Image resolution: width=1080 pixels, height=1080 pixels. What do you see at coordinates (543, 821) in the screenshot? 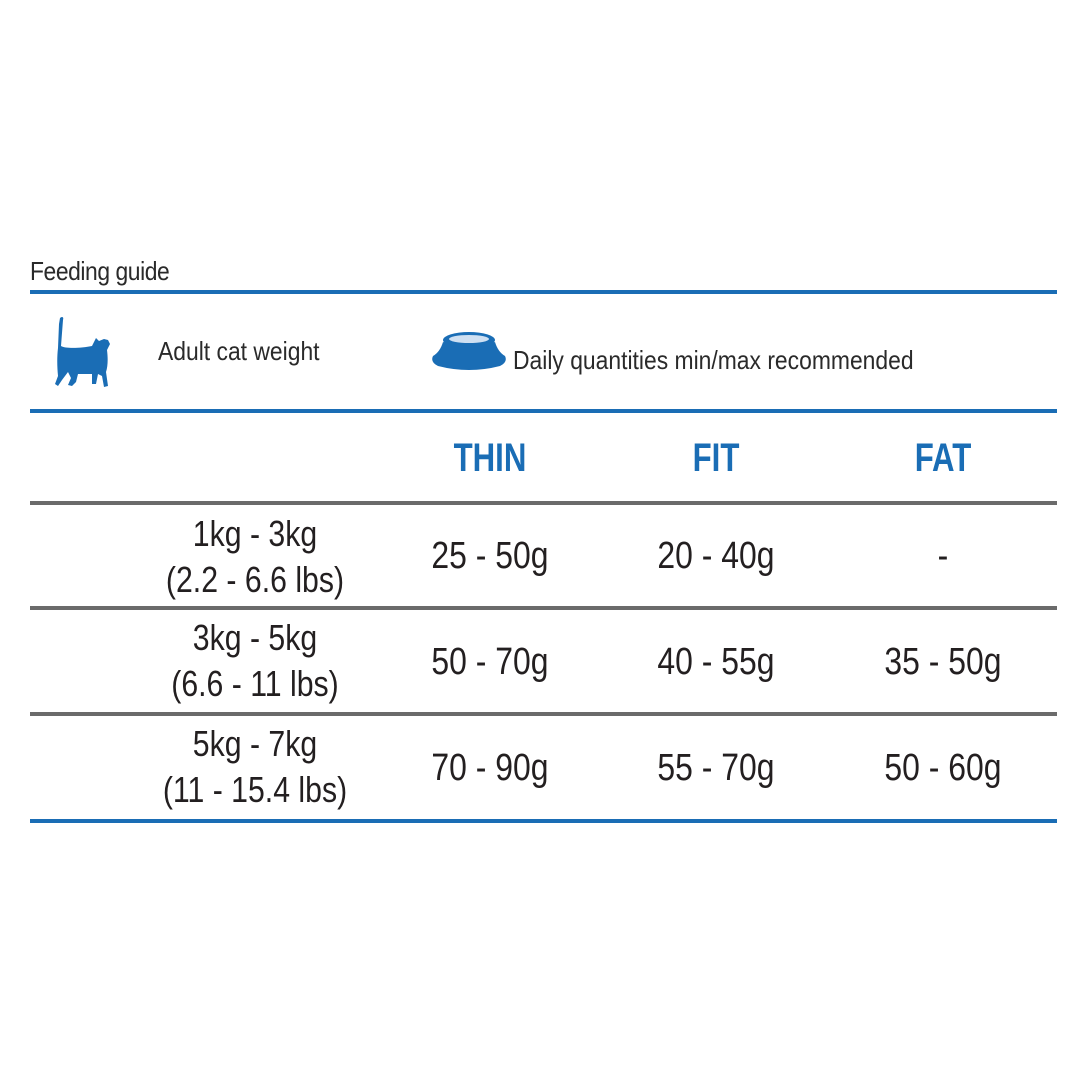
I see `bottom-rule` at bounding box center [543, 821].